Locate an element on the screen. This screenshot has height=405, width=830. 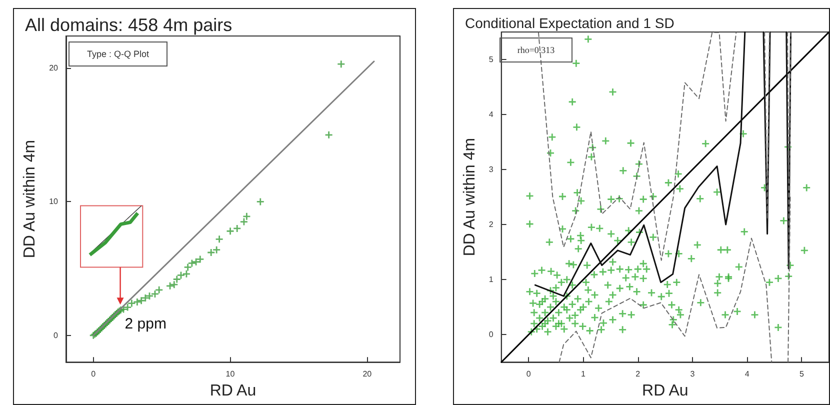
annotation: 2 ppm is located at coordinates (145, 324).